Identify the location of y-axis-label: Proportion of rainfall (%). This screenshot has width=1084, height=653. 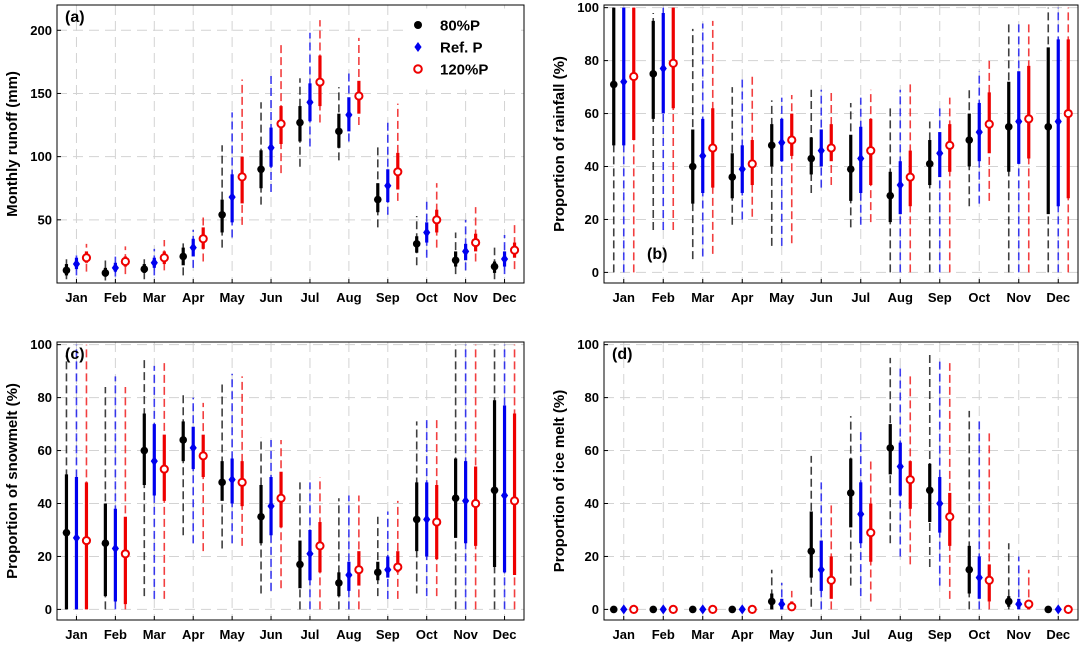
(559, 144).